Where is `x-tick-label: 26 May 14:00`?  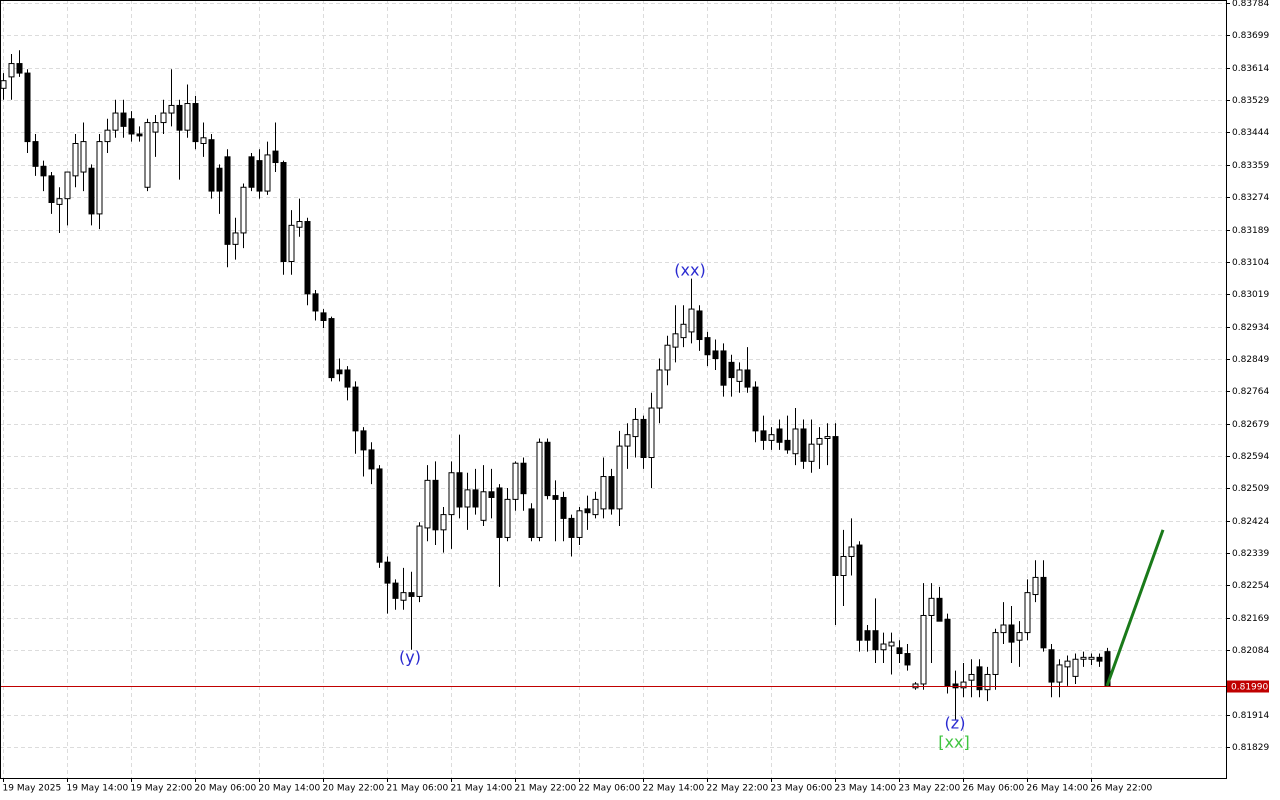 x-tick-label: 26 May 14:00 is located at coordinates (1058, 789).